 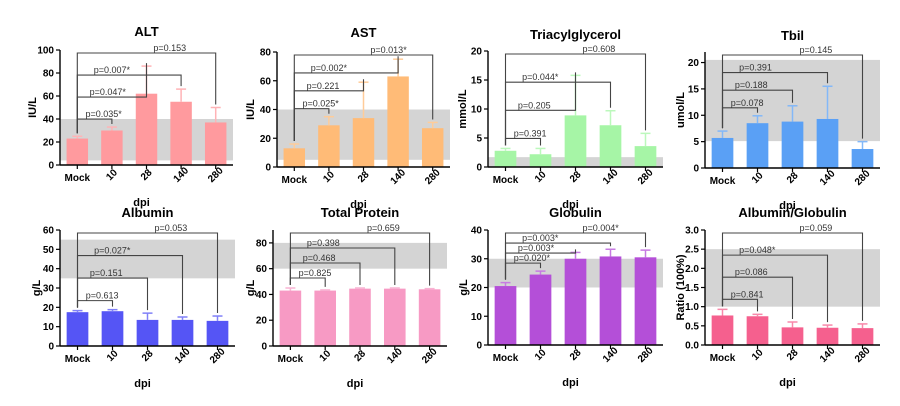 What do you see at coordinates (169, 48) in the screenshot?
I see `p-value-label: p=0.153` at bounding box center [169, 48].